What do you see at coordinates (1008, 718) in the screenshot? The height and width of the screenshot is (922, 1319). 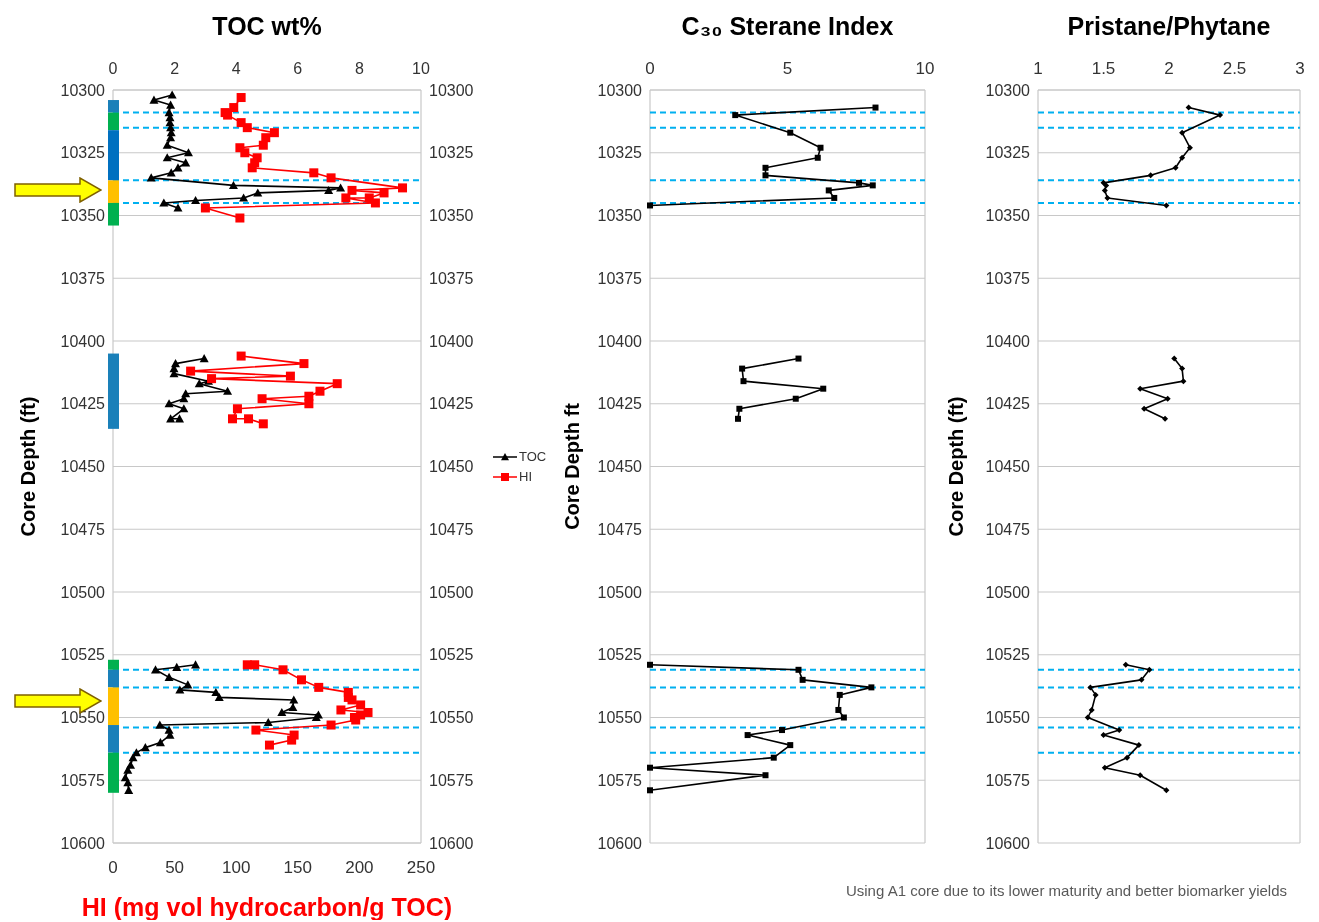 I see `y-tick-label: 10550` at bounding box center [1008, 718].